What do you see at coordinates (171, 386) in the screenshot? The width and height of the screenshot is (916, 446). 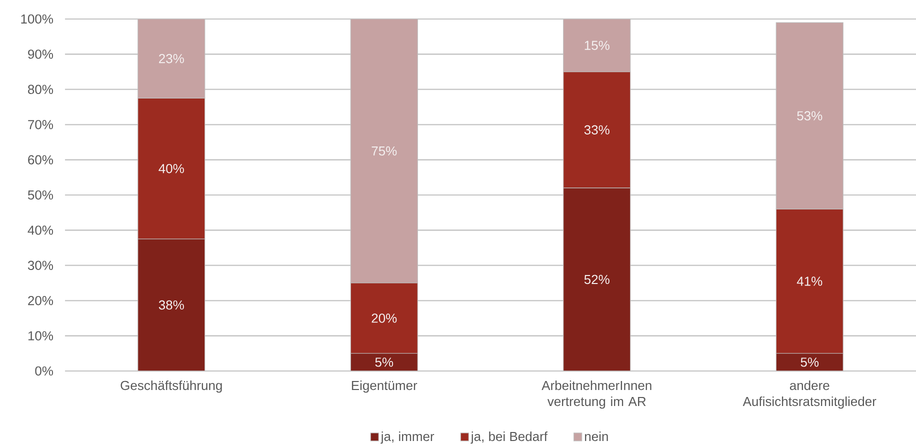 I see `x-tick-label: Geschäftsführung` at bounding box center [171, 386].